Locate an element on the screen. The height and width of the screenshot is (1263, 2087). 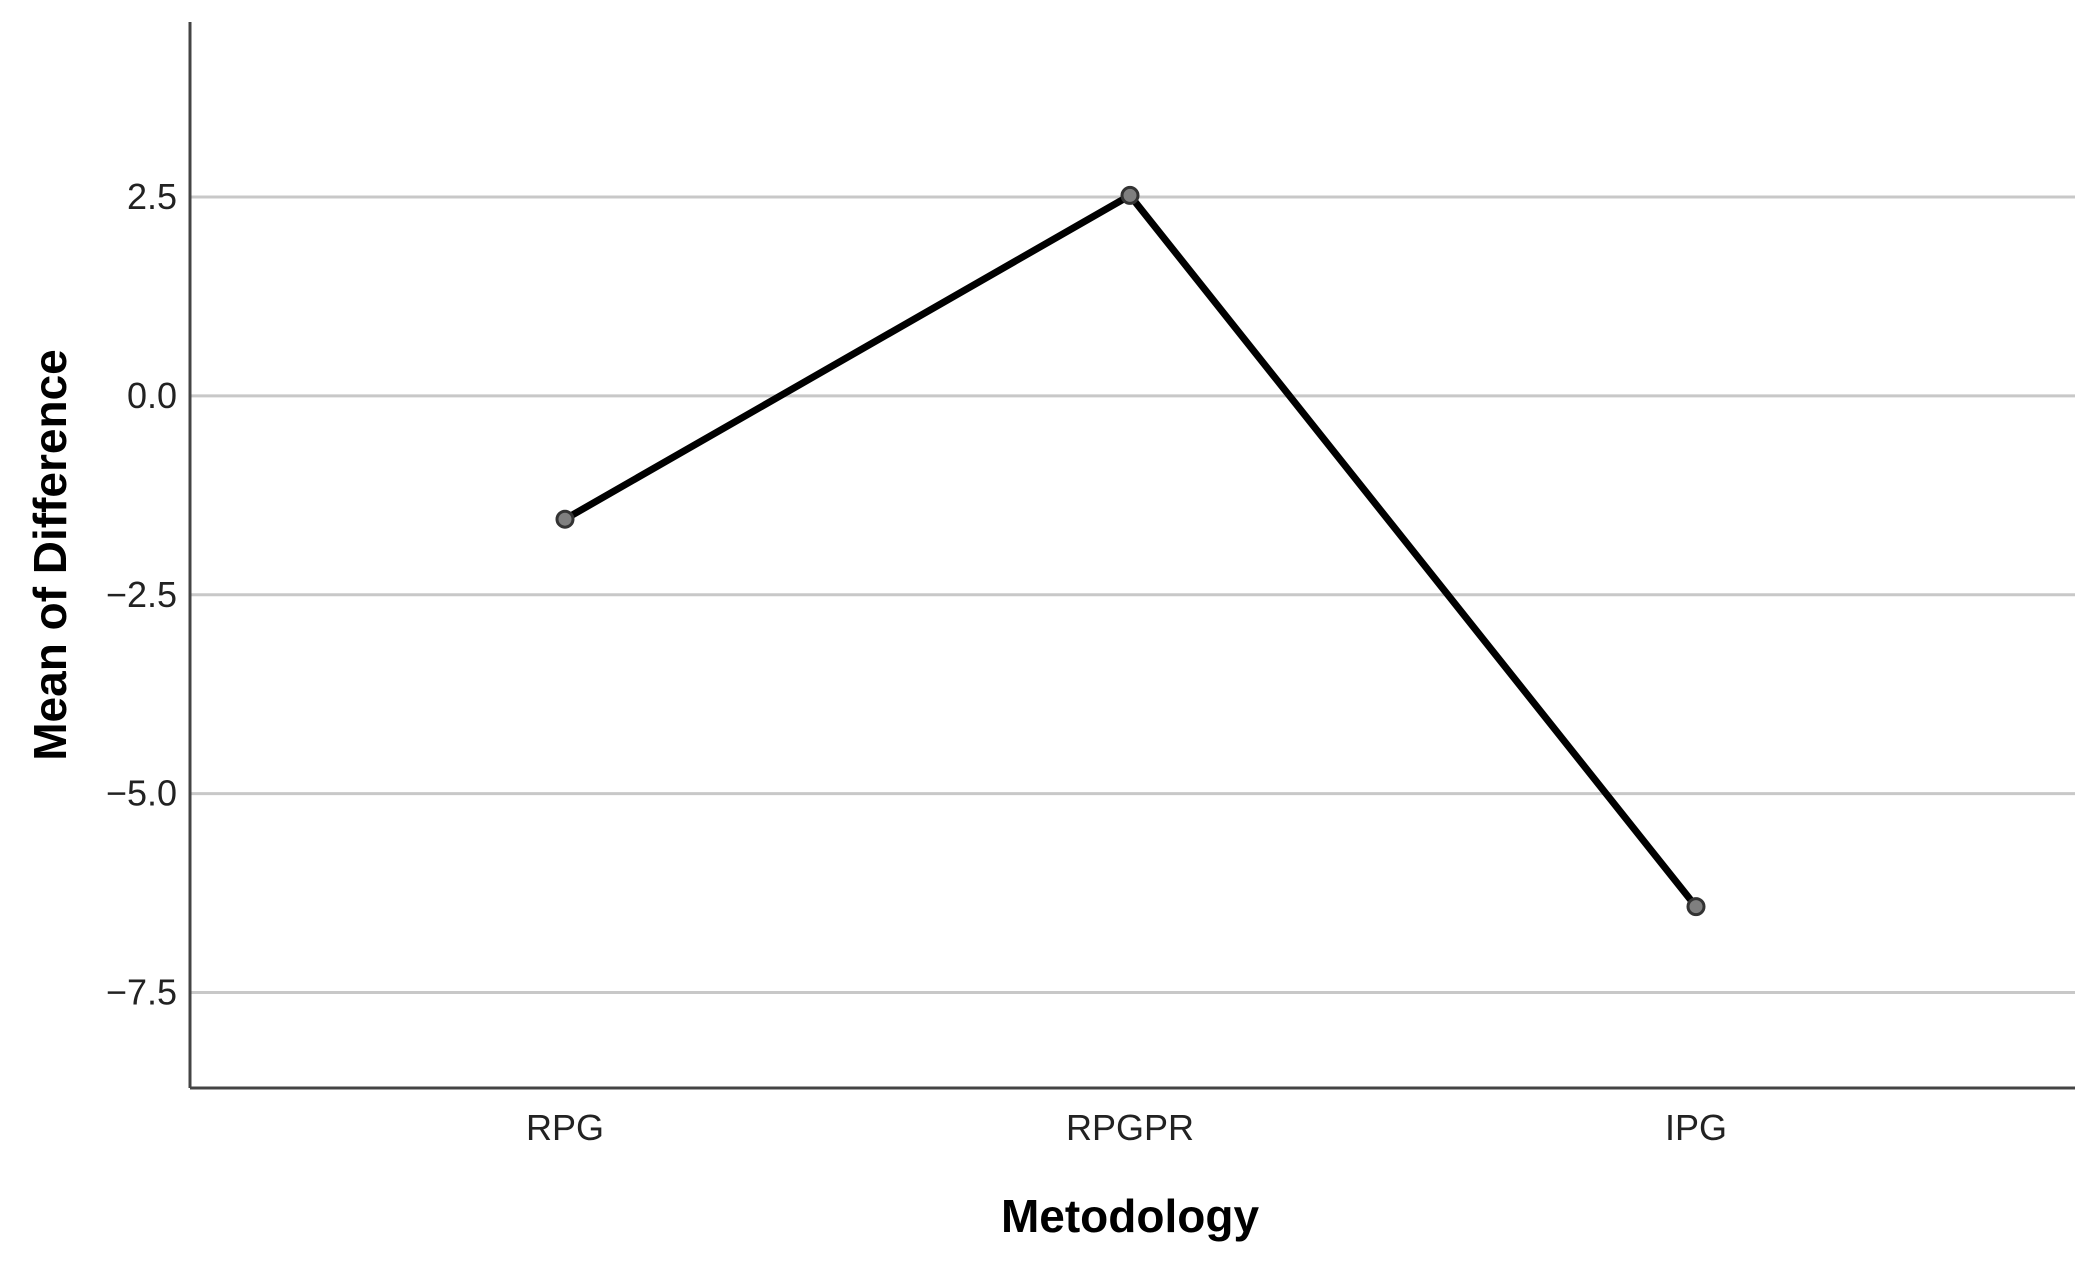
y-tick-label: 0.0 is located at coordinates (152, 395).